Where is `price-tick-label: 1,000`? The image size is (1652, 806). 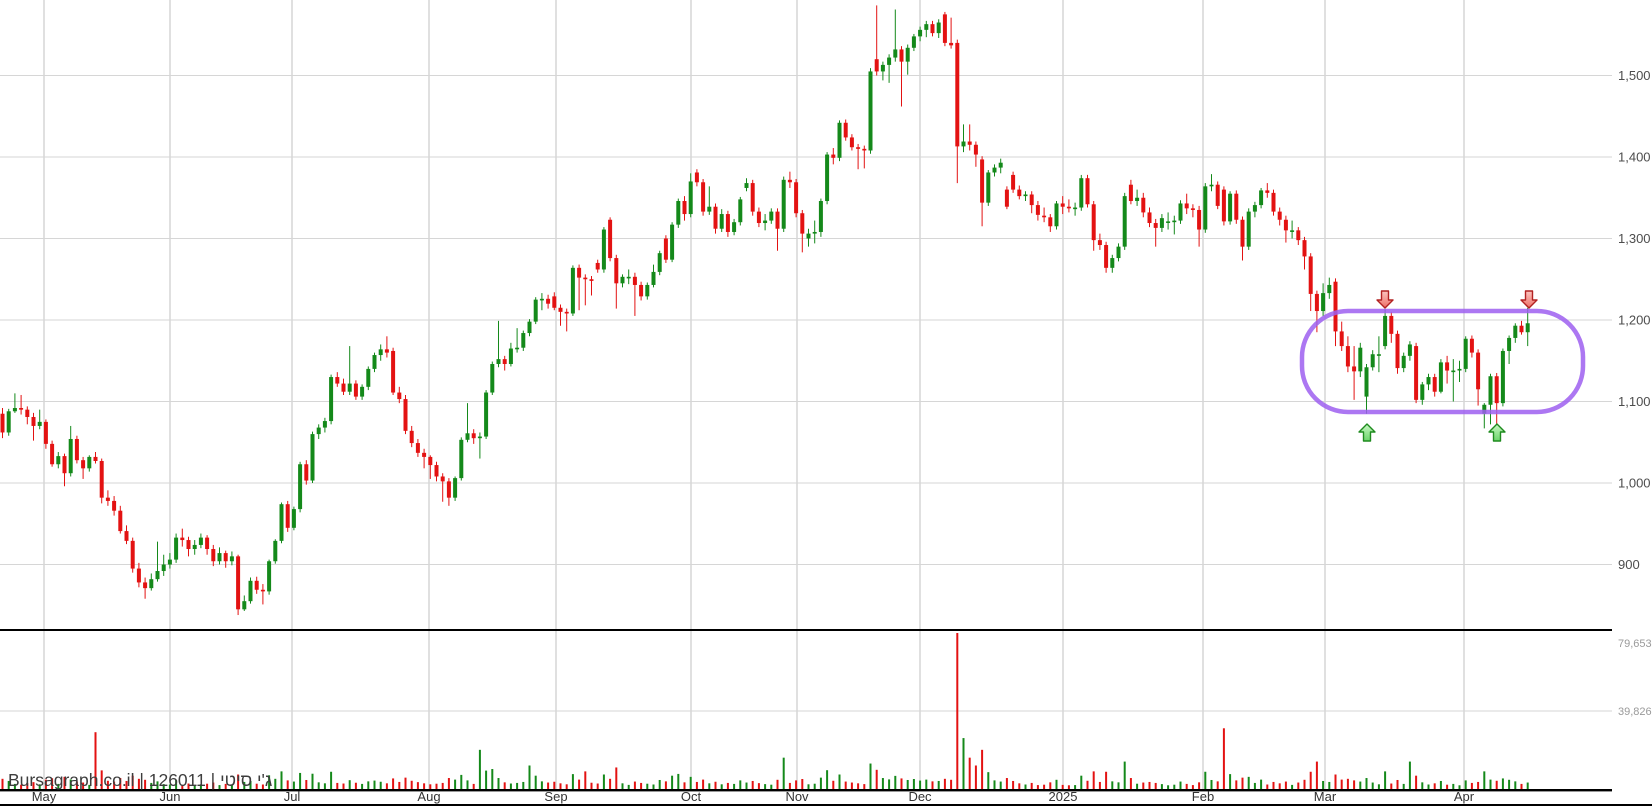
price-tick-label: 1,000 is located at coordinates (1634, 483).